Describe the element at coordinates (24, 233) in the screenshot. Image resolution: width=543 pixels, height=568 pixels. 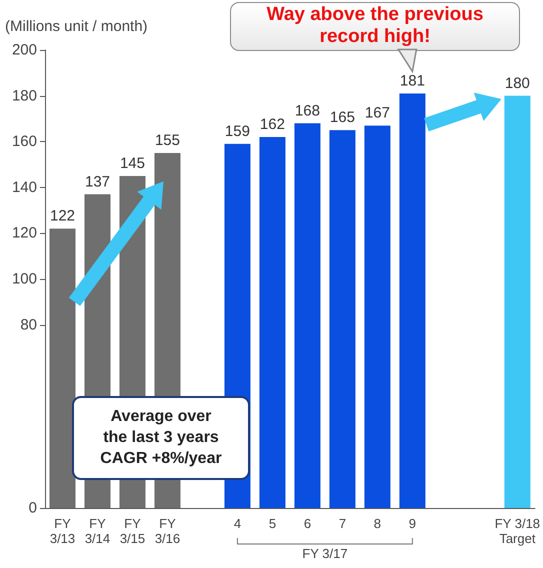
I see `y-tick-label: 120` at that location.